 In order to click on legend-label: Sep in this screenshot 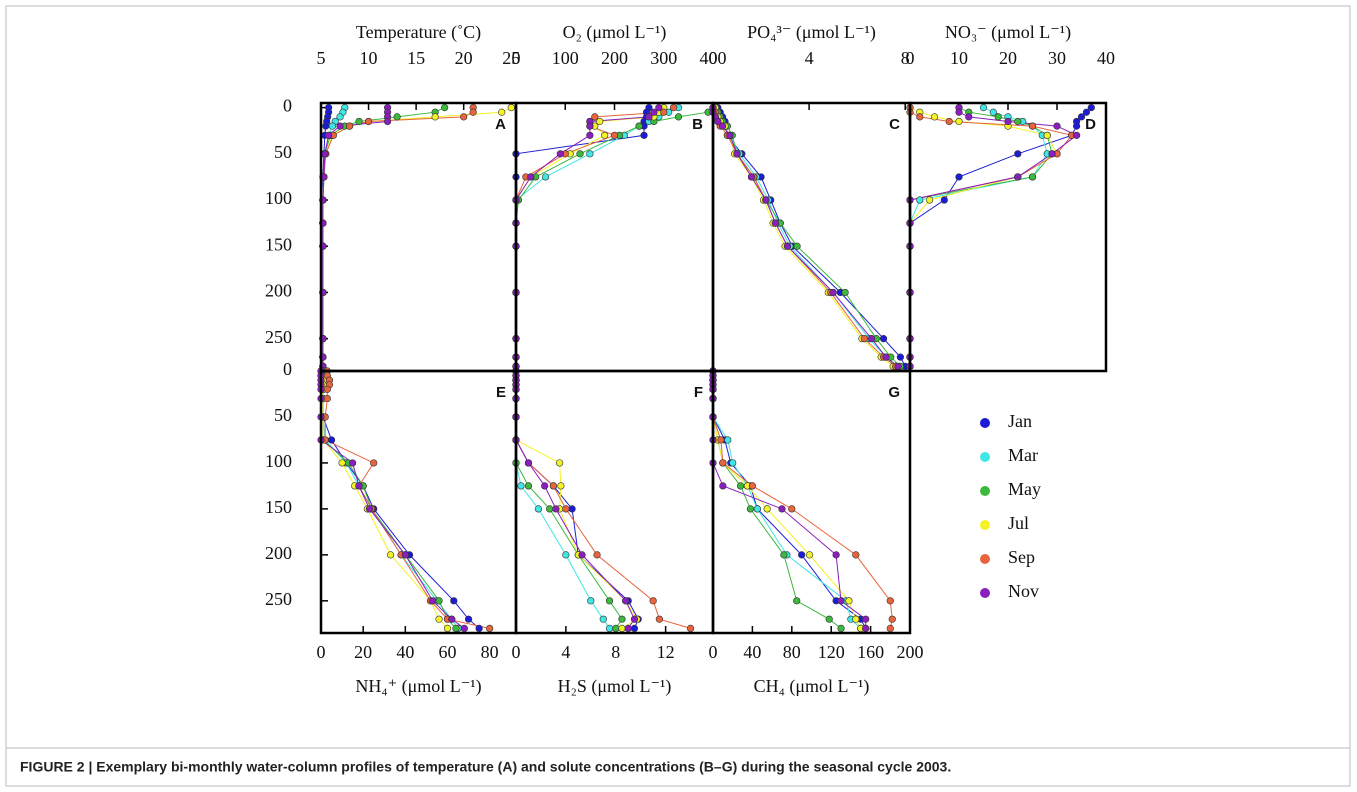, I will do `click(1021, 557)`.